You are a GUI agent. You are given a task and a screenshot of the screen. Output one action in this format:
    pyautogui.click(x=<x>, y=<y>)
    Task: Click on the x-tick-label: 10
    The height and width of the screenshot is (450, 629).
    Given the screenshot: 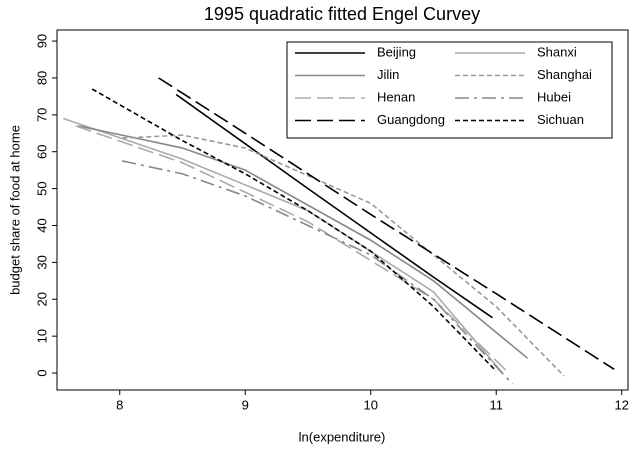 What is the action you would take?
    pyautogui.click(x=371, y=404)
    